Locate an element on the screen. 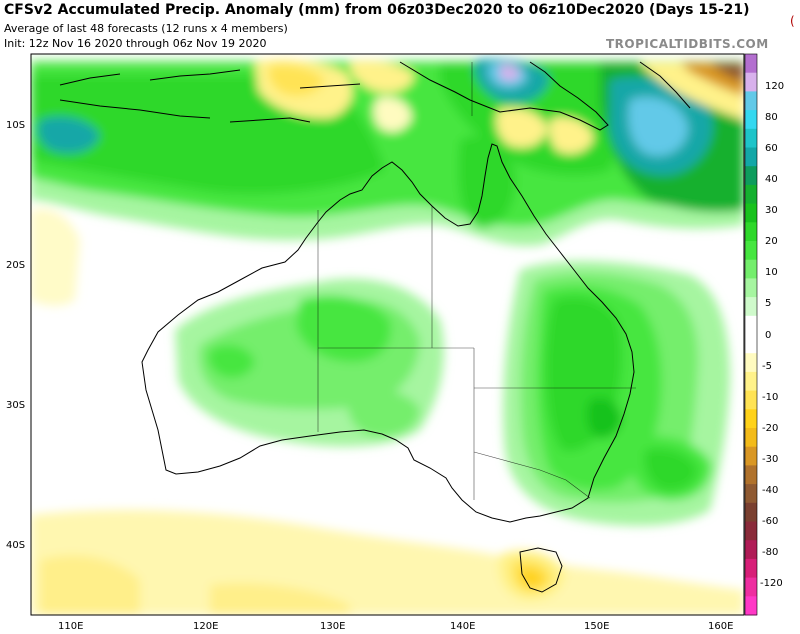 The width and height of the screenshot is (800, 634). lon-label: 120E is located at coordinates (205, 626).